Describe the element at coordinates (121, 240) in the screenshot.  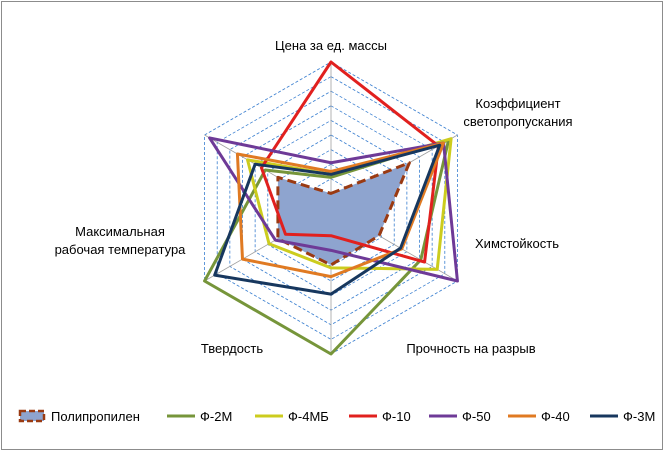
I see `axis-label: Максимальная рабочая температура` at that location.